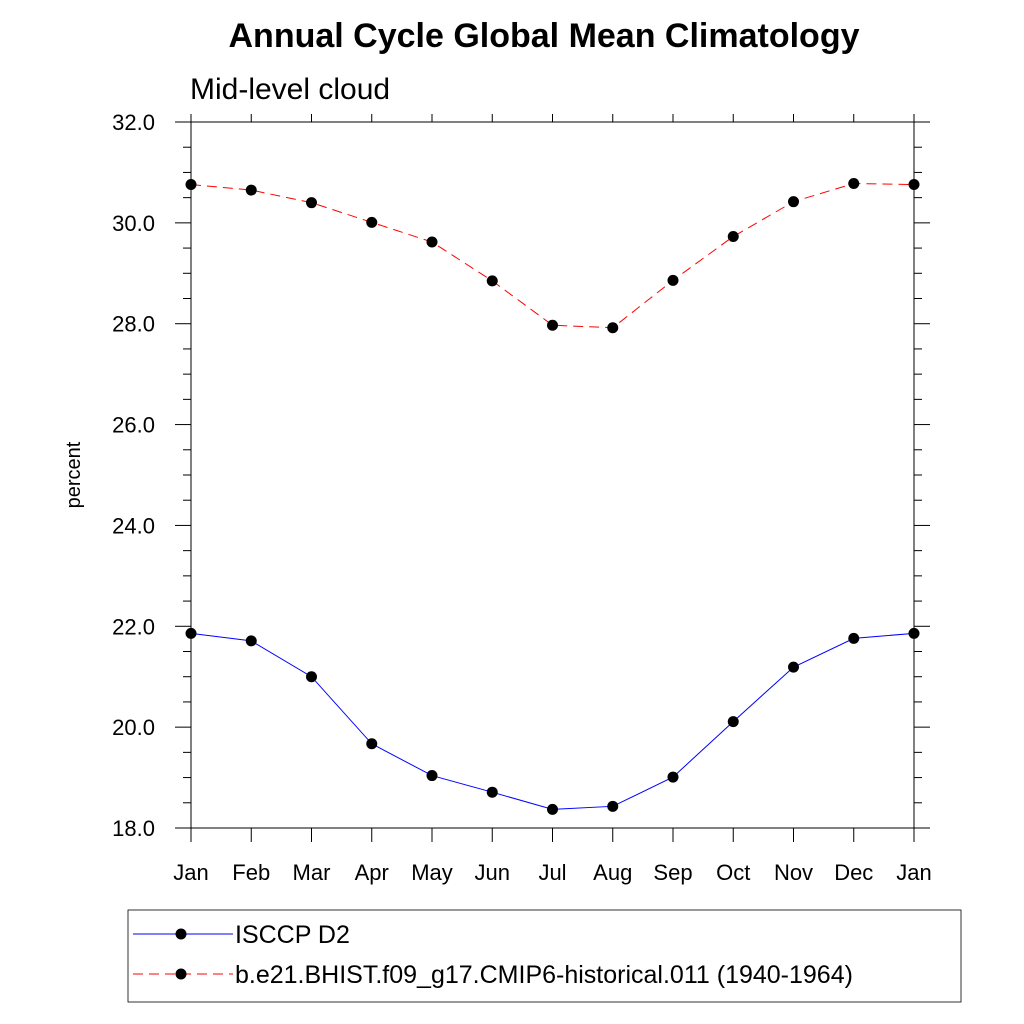 The image size is (1024, 1024). Describe the element at coordinates (290, 89) in the screenshot. I see `chart-subtitle: Mid-level cloud` at that location.